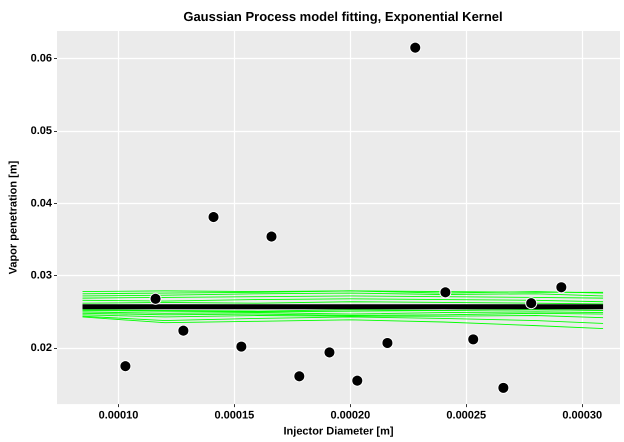 The height and width of the screenshot is (442, 624). I want to click on x-tick-label: 0.00030, so click(582, 416).